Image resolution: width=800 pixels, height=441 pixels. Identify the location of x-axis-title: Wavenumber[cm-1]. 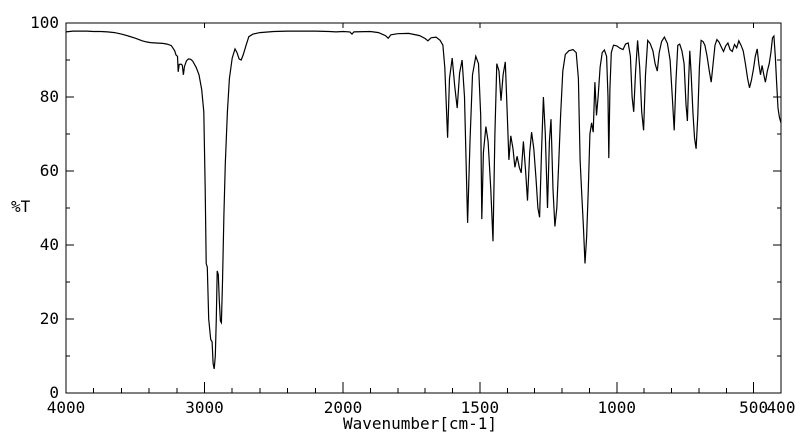
(420, 423).